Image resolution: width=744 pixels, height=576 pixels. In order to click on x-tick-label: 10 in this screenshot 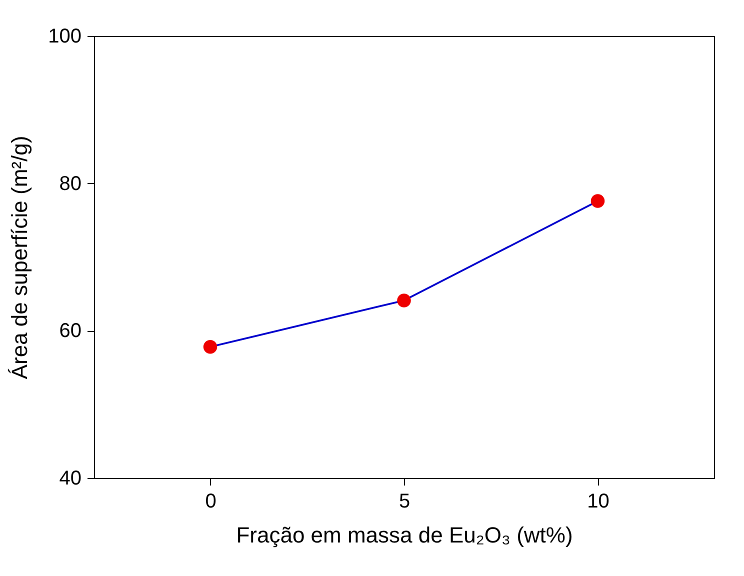, I will do `click(598, 501)`.